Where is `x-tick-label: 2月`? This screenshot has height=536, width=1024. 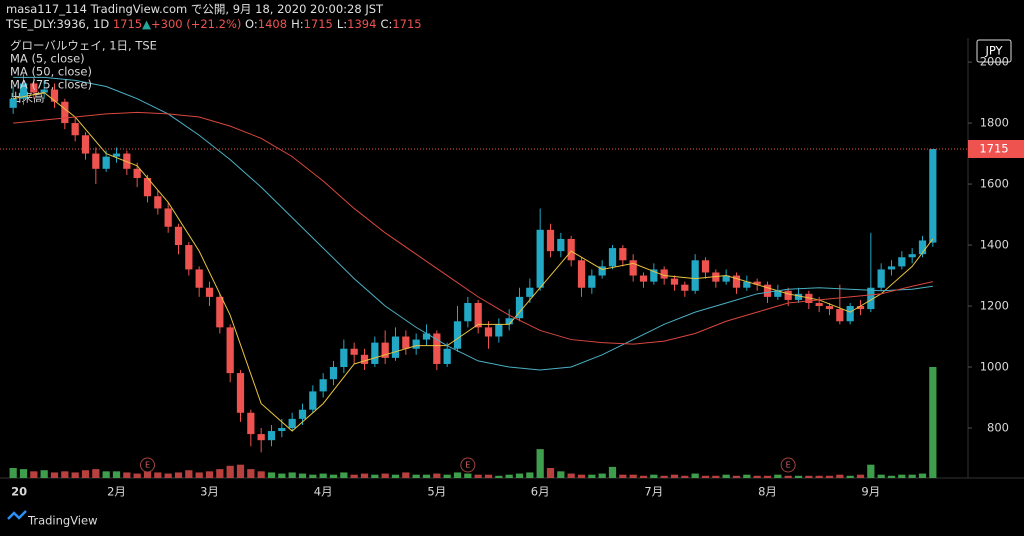
x-tick-label: 2月 is located at coordinates (116, 492).